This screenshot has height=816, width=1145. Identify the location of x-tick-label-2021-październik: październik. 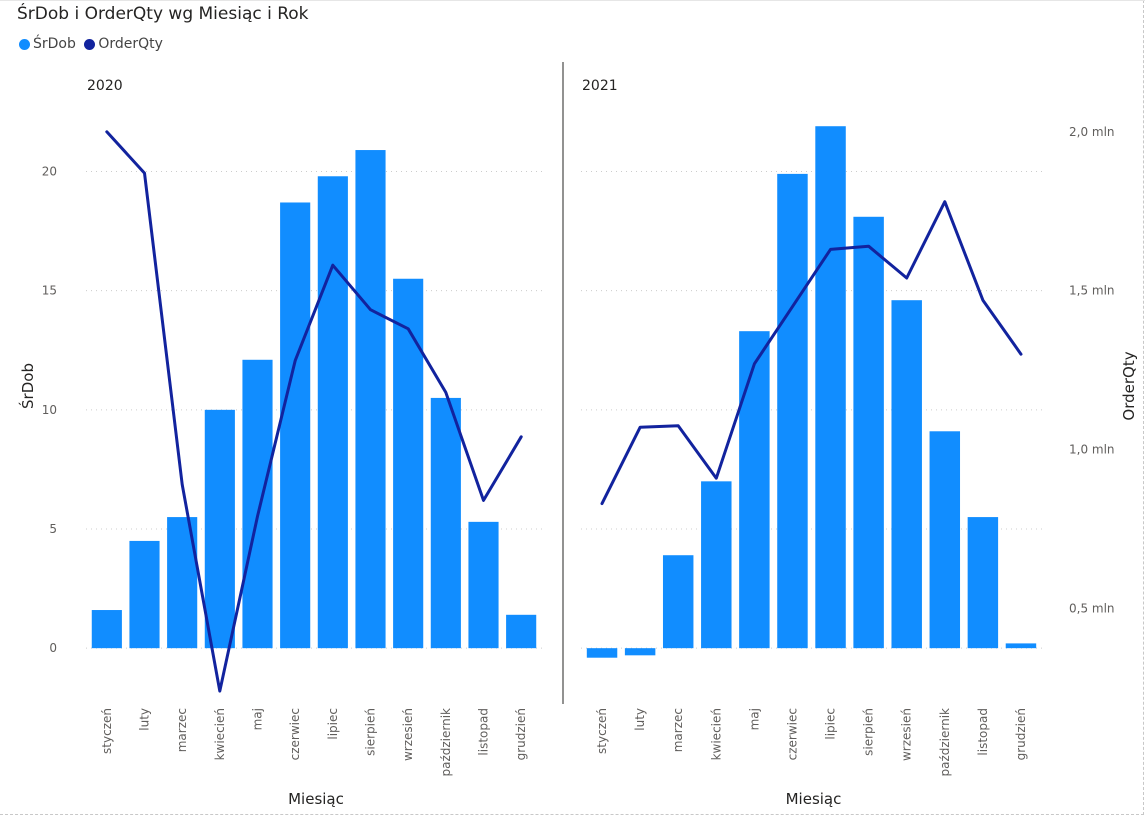
(945, 742).